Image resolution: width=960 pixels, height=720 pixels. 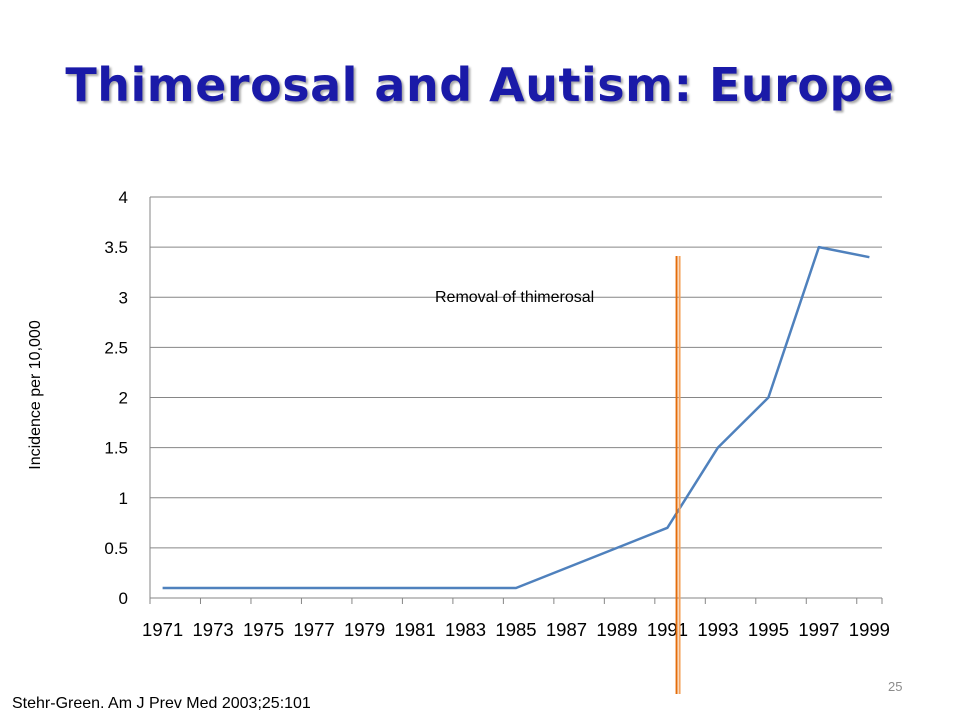 What do you see at coordinates (616, 629) in the screenshot?
I see `x-tick-label: 1989` at bounding box center [616, 629].